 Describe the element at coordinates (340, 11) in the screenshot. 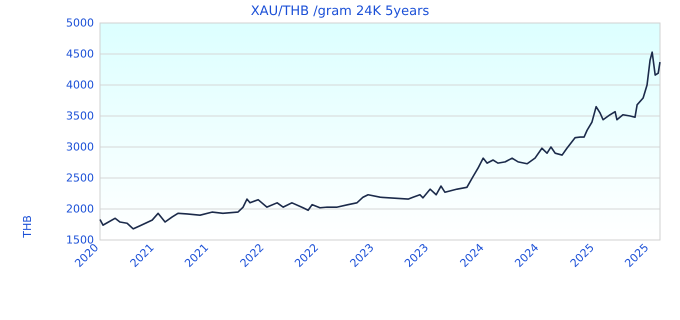

I see `chart-title: XAU/THB /gram 24K 5years` at that location.